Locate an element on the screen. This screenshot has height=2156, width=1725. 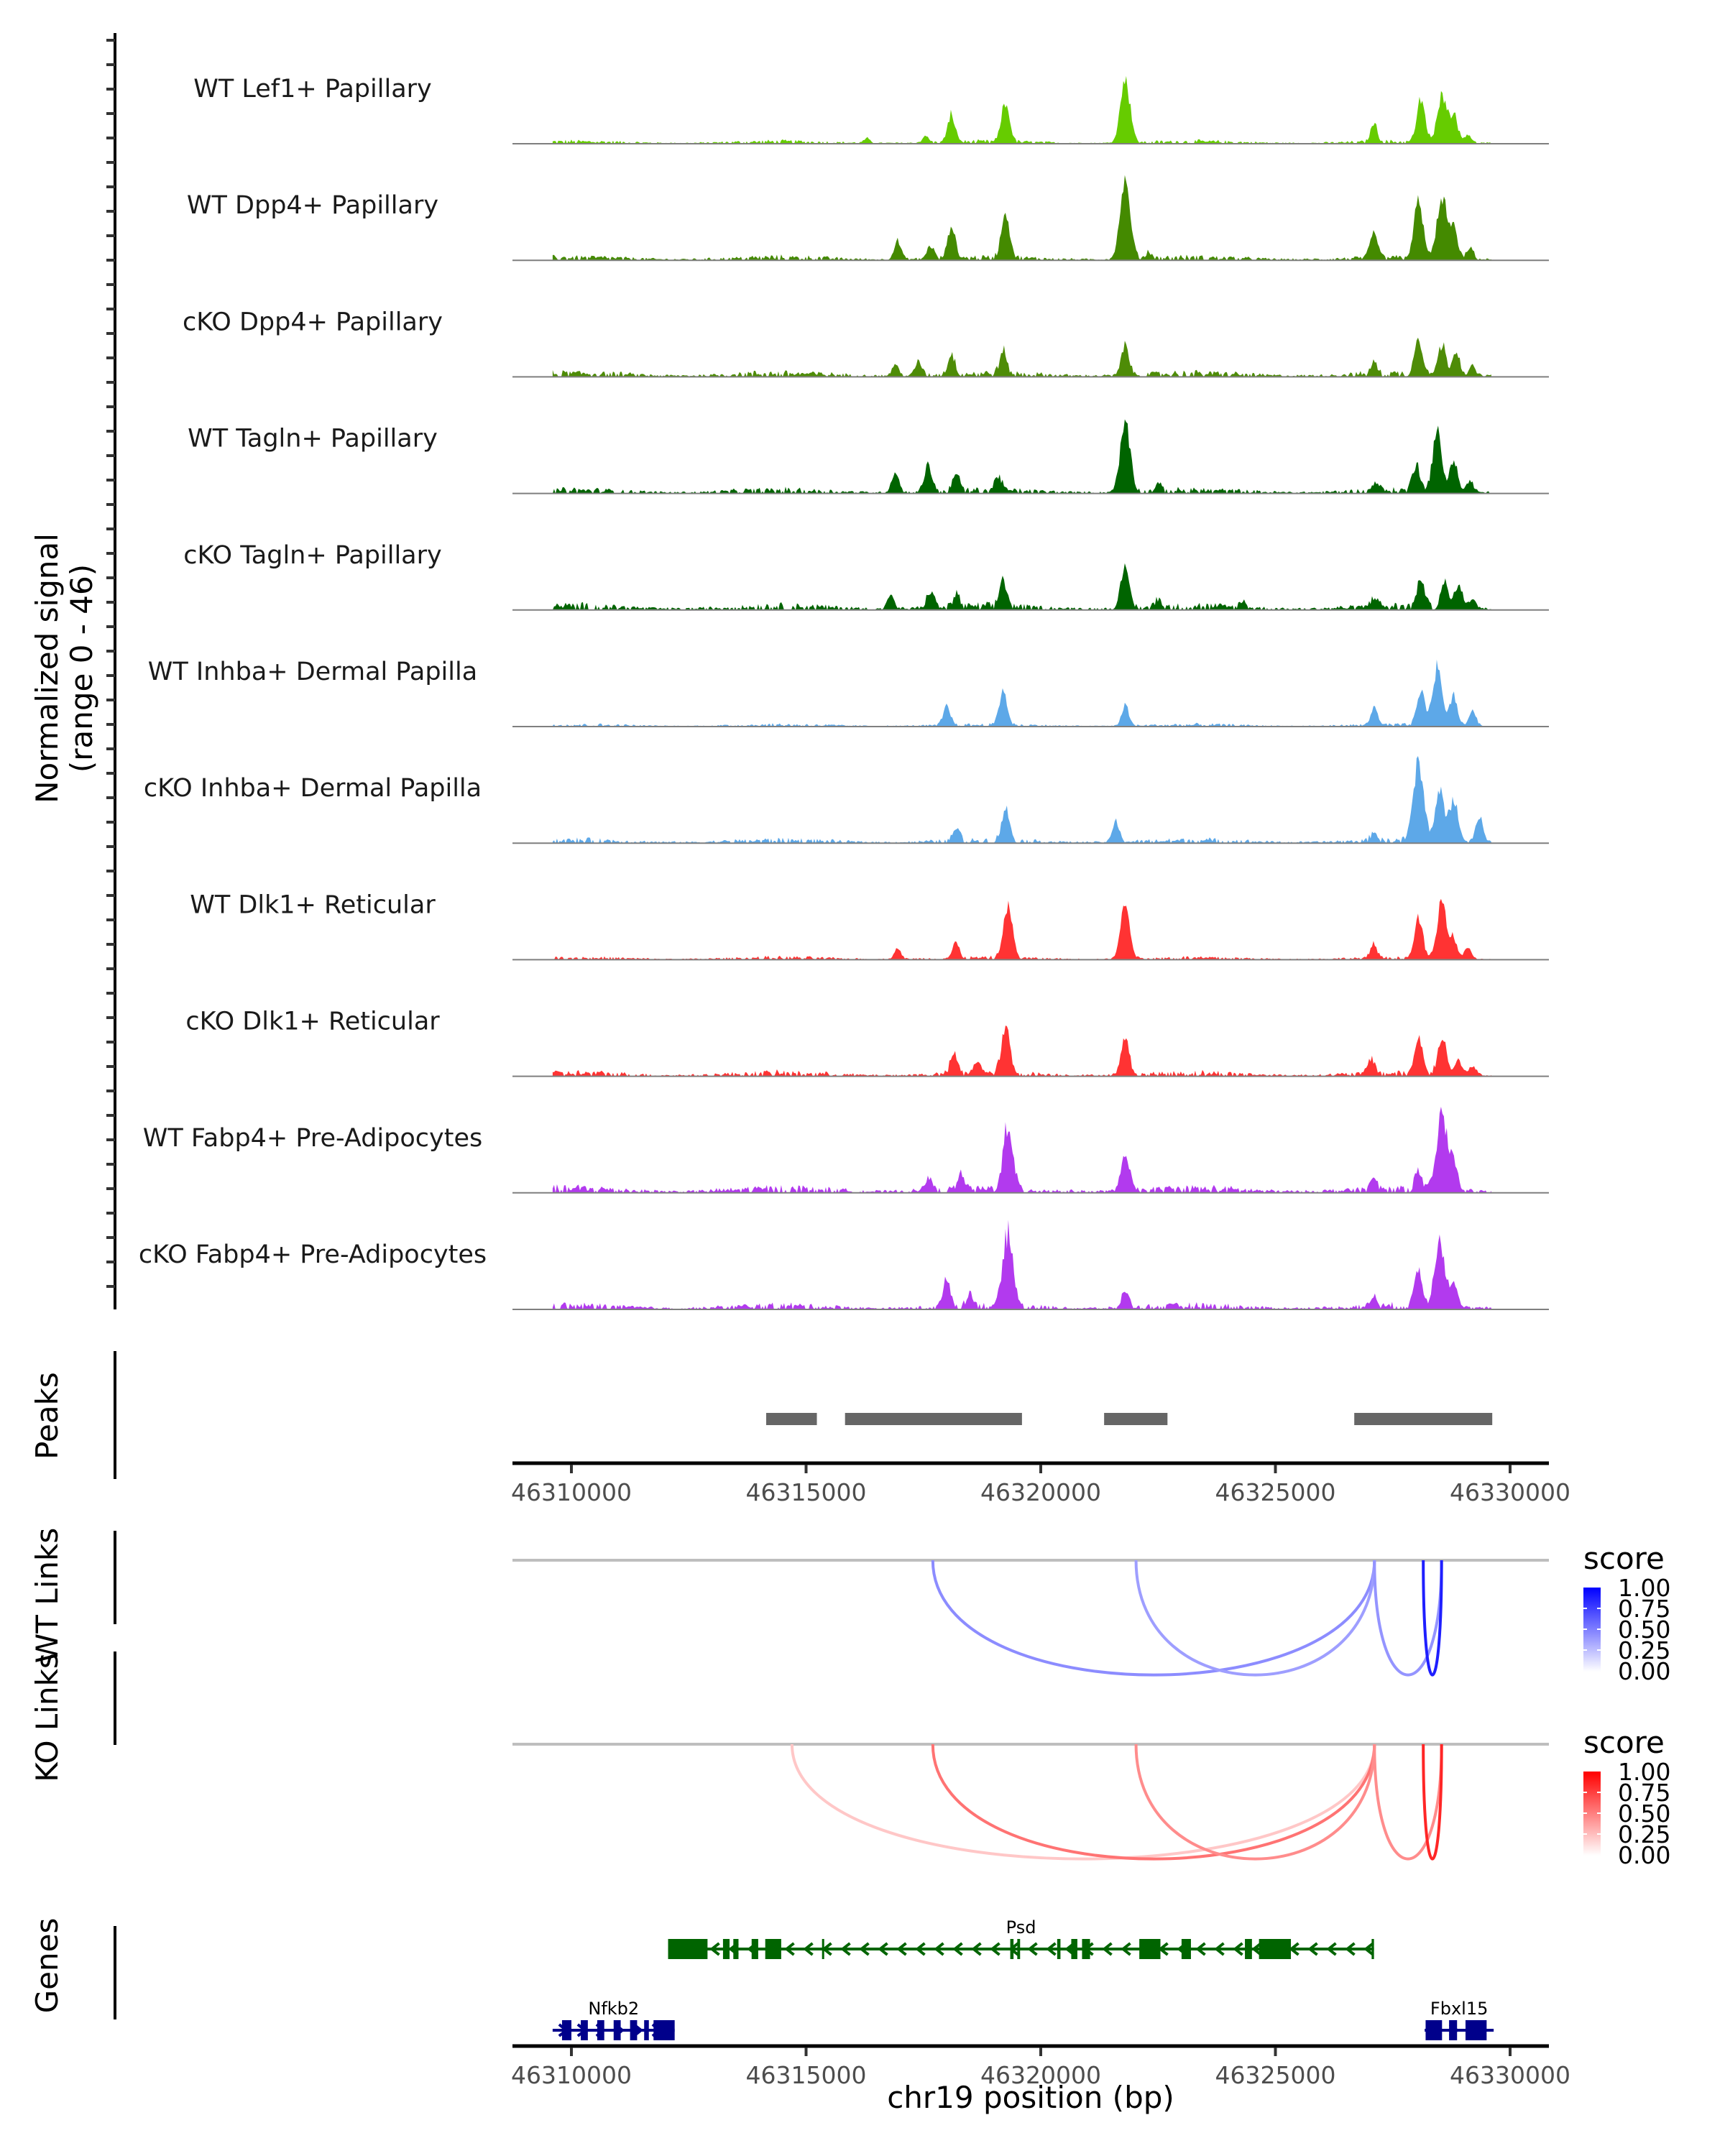
track-label: WT Dpp4+ Papillary is located at coordinates (312, 205).